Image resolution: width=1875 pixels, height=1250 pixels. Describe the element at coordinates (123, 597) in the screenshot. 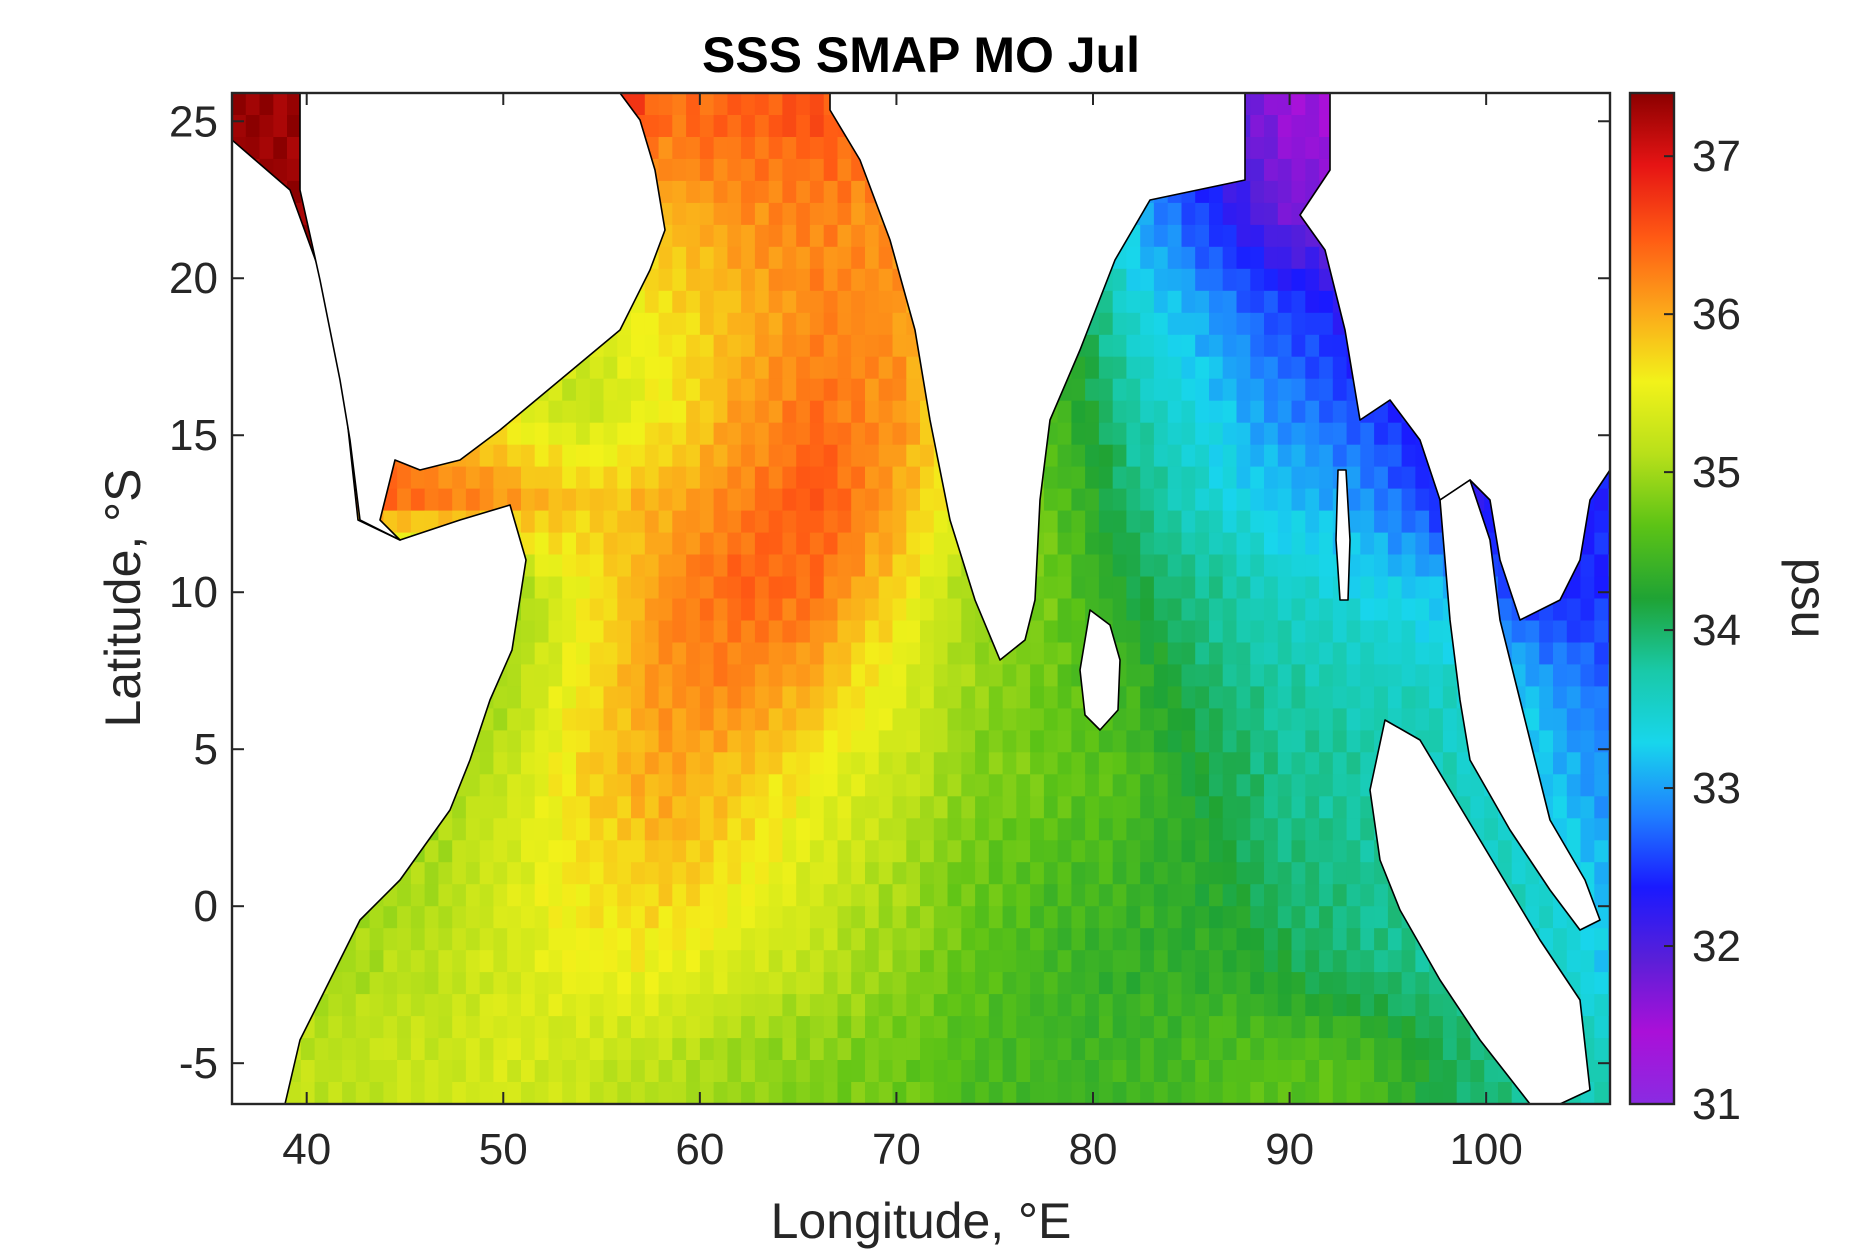

I see `y-axis-label: Latitude, °S` at that location.